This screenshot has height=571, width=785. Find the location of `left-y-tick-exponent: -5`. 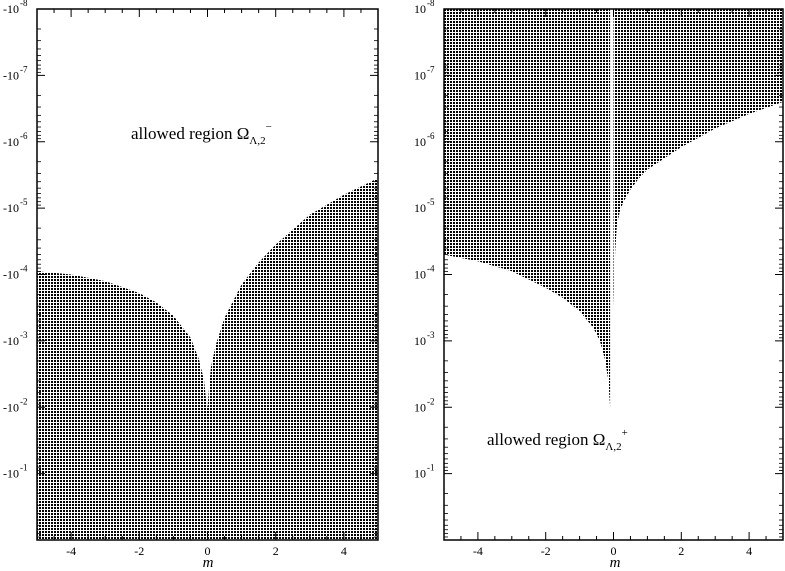

left-y-tick-exponent: -5 is located at coordinates (24, 202).